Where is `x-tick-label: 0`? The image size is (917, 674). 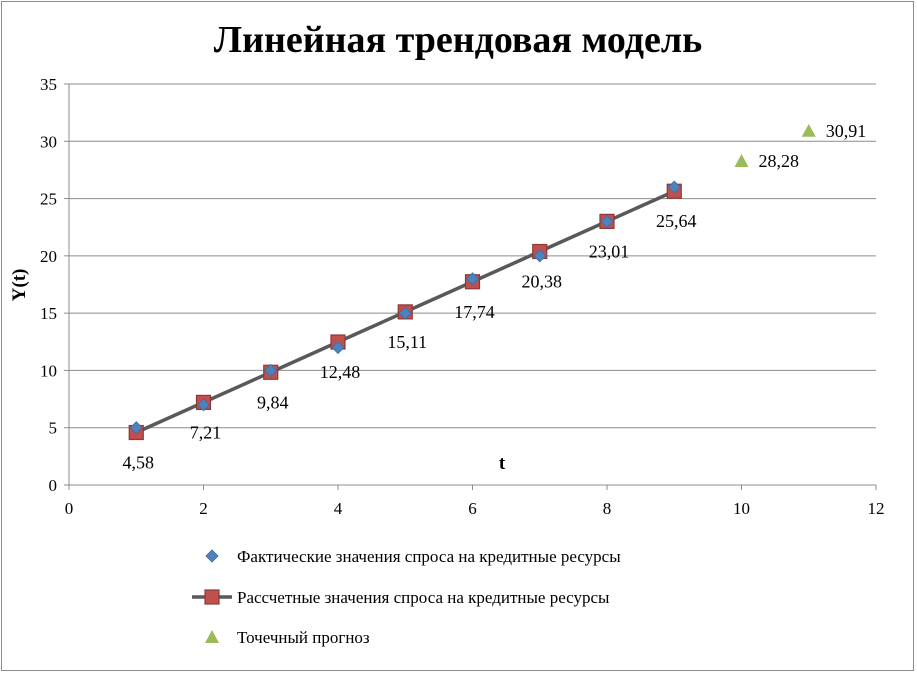
x-tick-label: 0 is located at coordinates (69, 508).